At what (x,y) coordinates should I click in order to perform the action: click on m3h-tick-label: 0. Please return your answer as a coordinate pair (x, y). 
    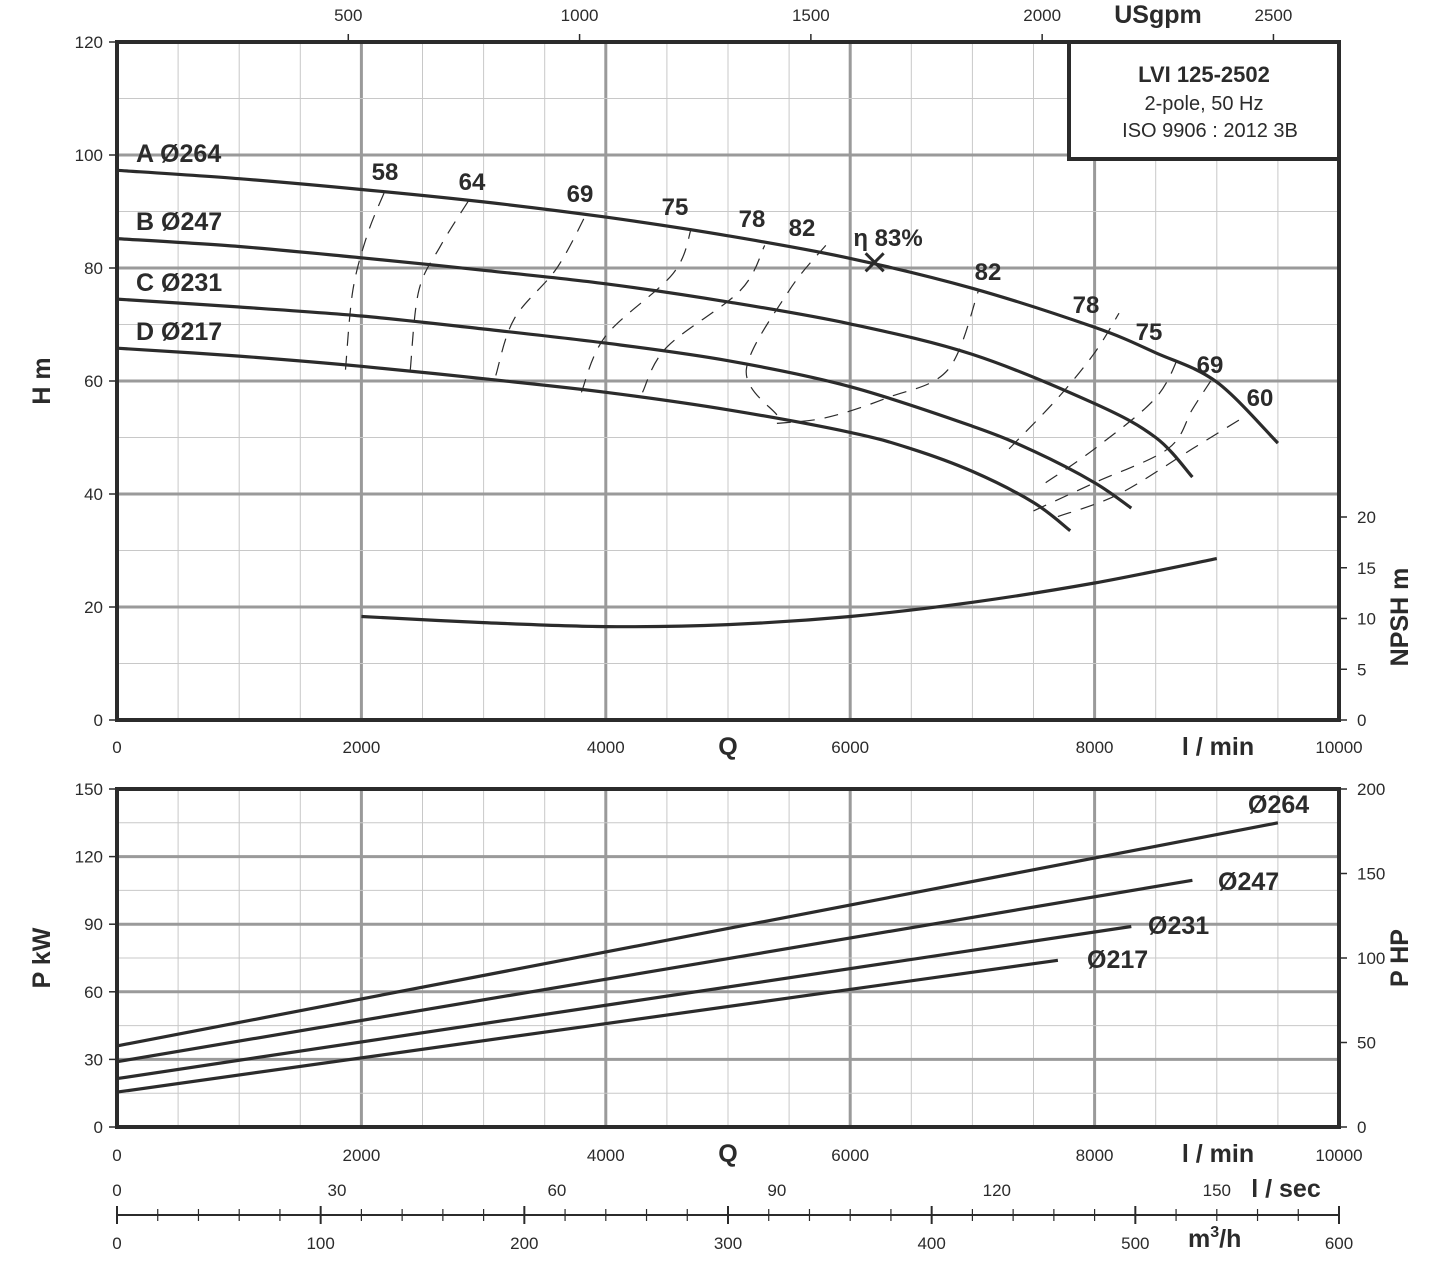
    Looking at the image, I should click on (116, 1243).